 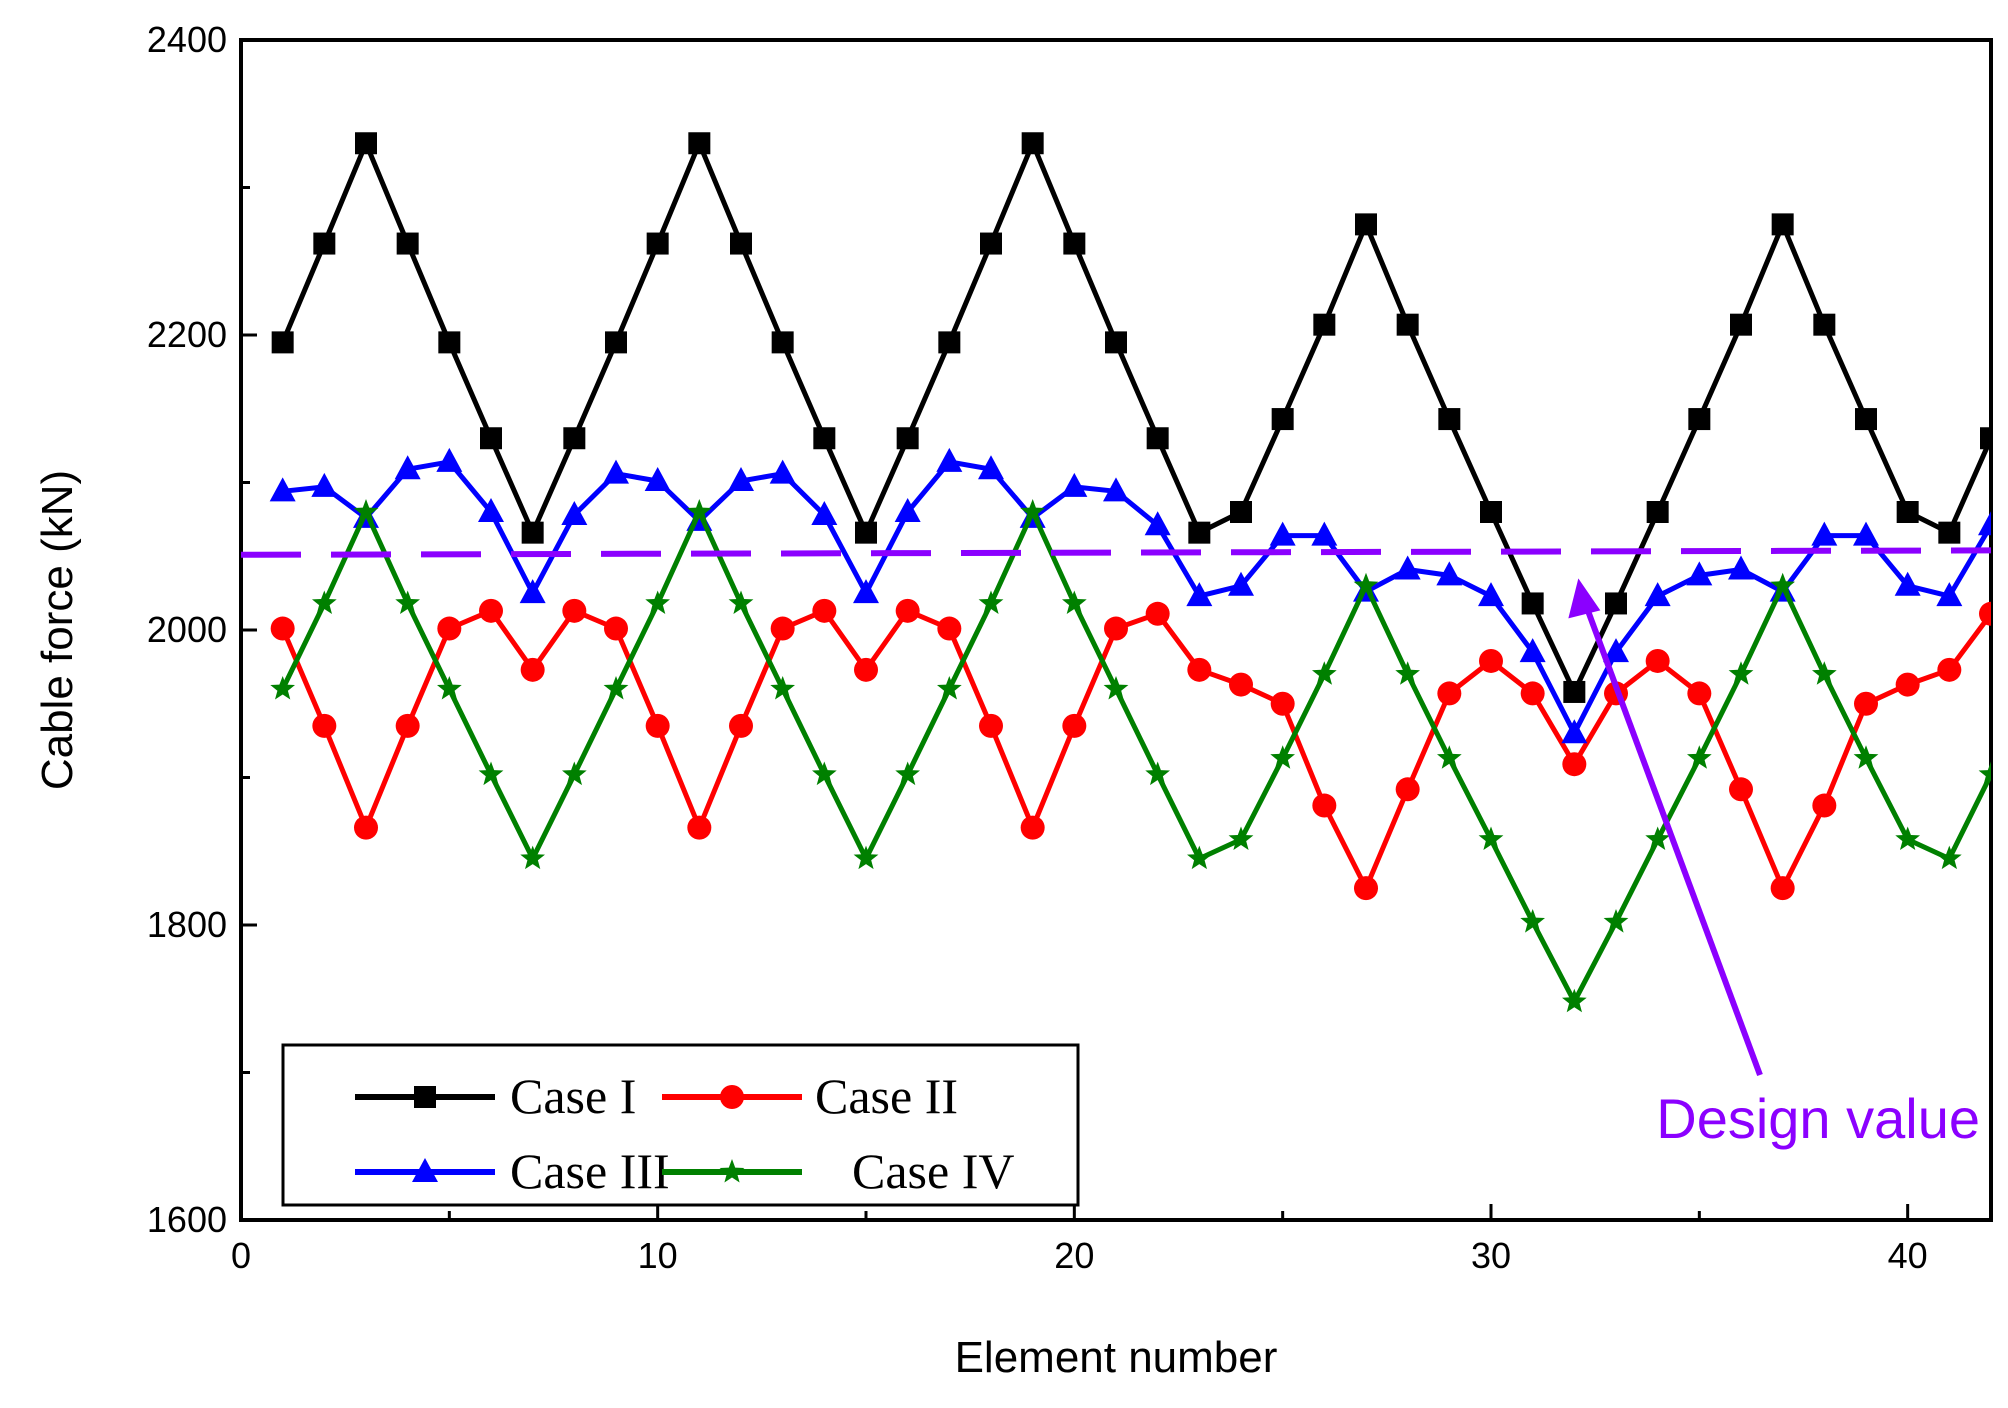 I want to click on x-axis-ticks: 0 10 20 30 40, so click(x=1079, y=1240).